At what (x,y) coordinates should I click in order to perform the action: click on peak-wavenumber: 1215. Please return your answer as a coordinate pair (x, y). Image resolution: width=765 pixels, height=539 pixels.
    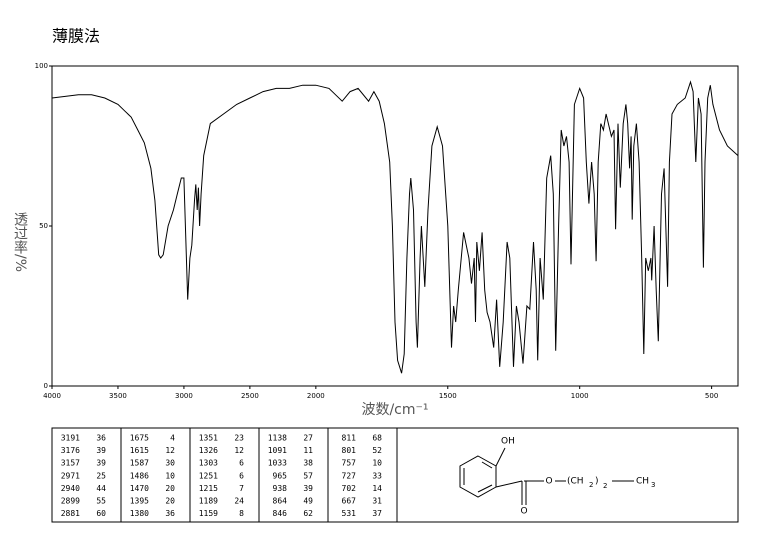
    Looking at the image, I should click on (208, 488).